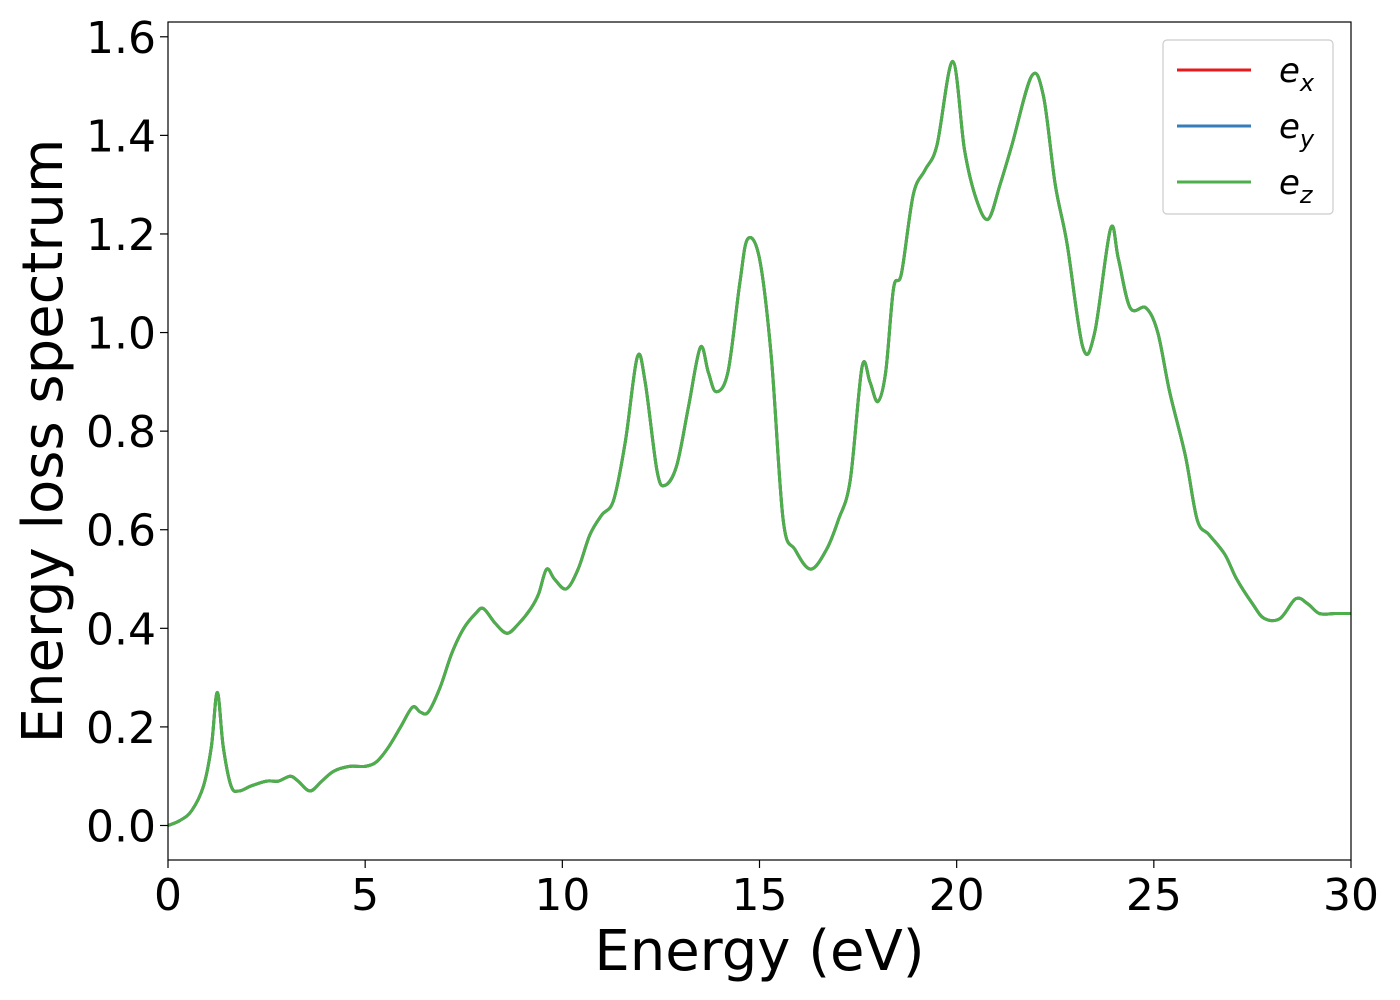  Describe the element at coordinates (121, 728) in the screenshot. I see `y-tick-label: 0.2` at that location.